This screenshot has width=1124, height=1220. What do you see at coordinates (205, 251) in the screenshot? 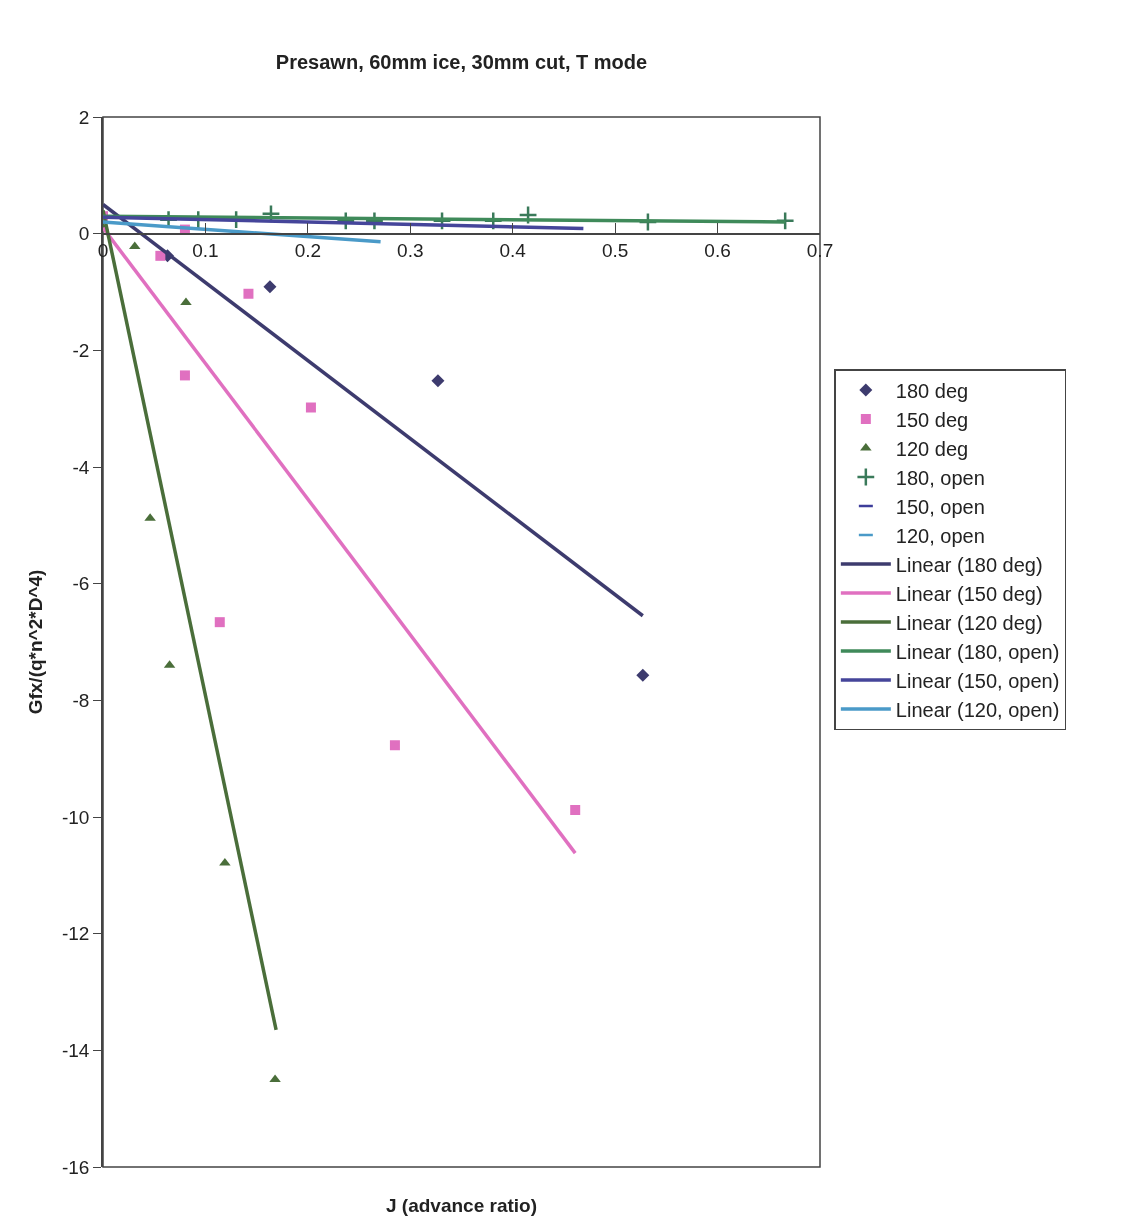
I see `x-tick-label: 0.1` at bounding box center [205, 251].